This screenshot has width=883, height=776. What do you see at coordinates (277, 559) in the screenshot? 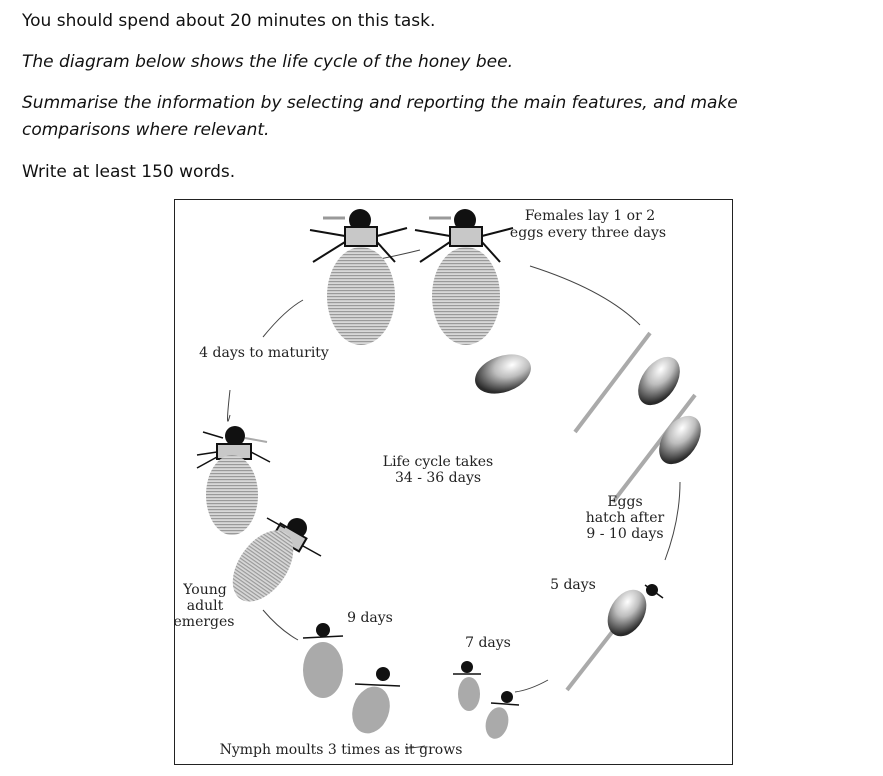
I see `emerging-bee` at bounding box center [277, 559].